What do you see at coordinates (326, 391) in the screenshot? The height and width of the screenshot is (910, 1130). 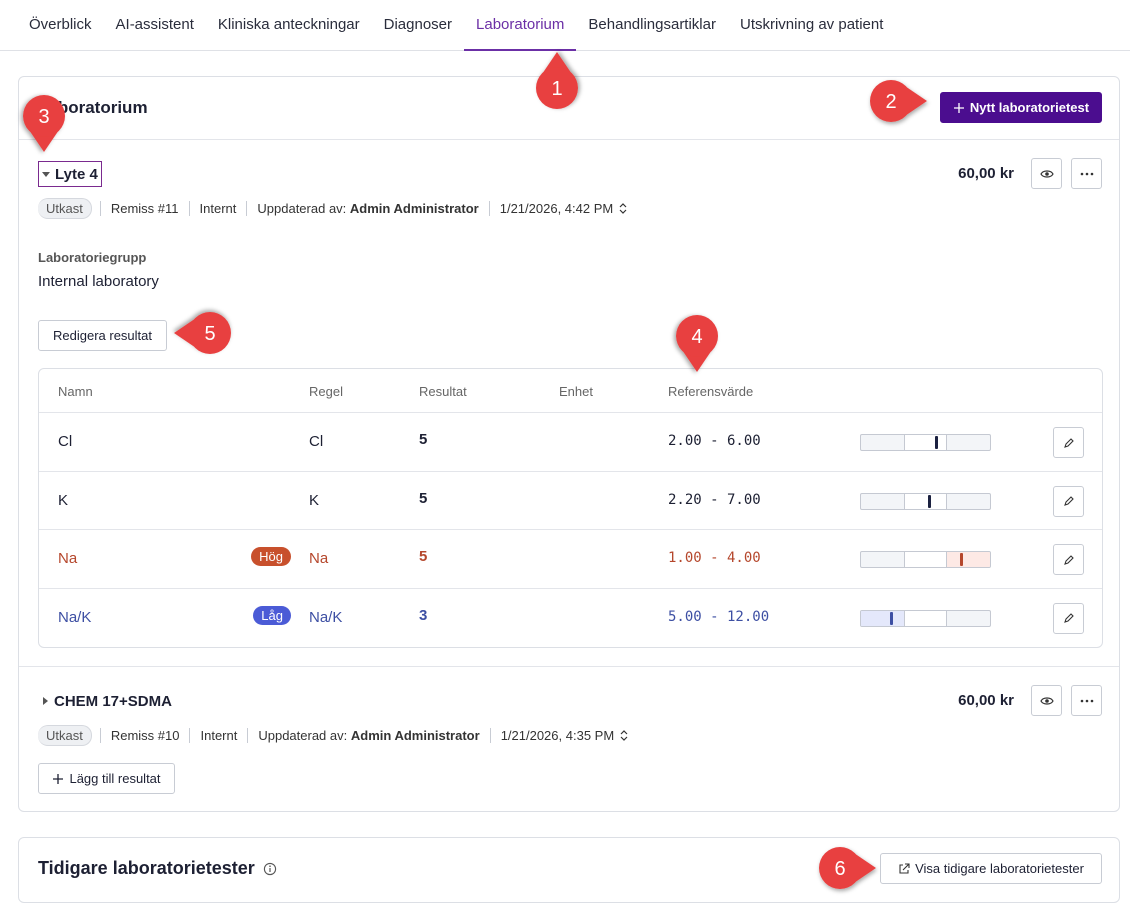 I see `column-header: Regel` at bounding box center [326, 391].